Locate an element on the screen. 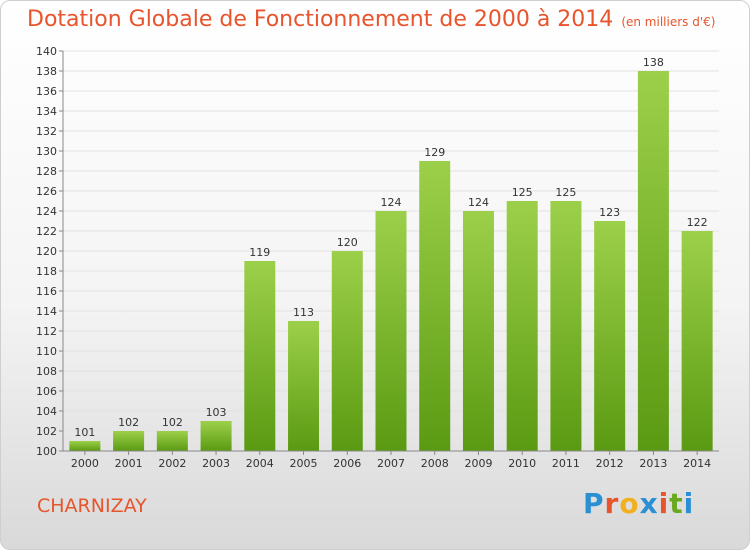 This screenshot has height=550, width=750. y-tick-label: 120 is located at coordinates (46, 251).